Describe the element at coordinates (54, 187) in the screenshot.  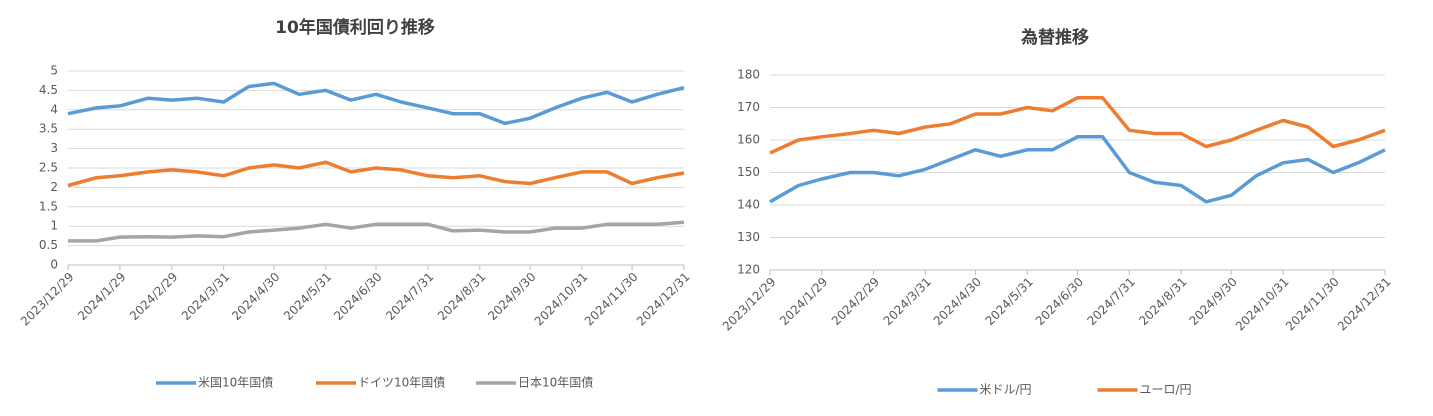
I see `y-tick-label: 2` at that location.